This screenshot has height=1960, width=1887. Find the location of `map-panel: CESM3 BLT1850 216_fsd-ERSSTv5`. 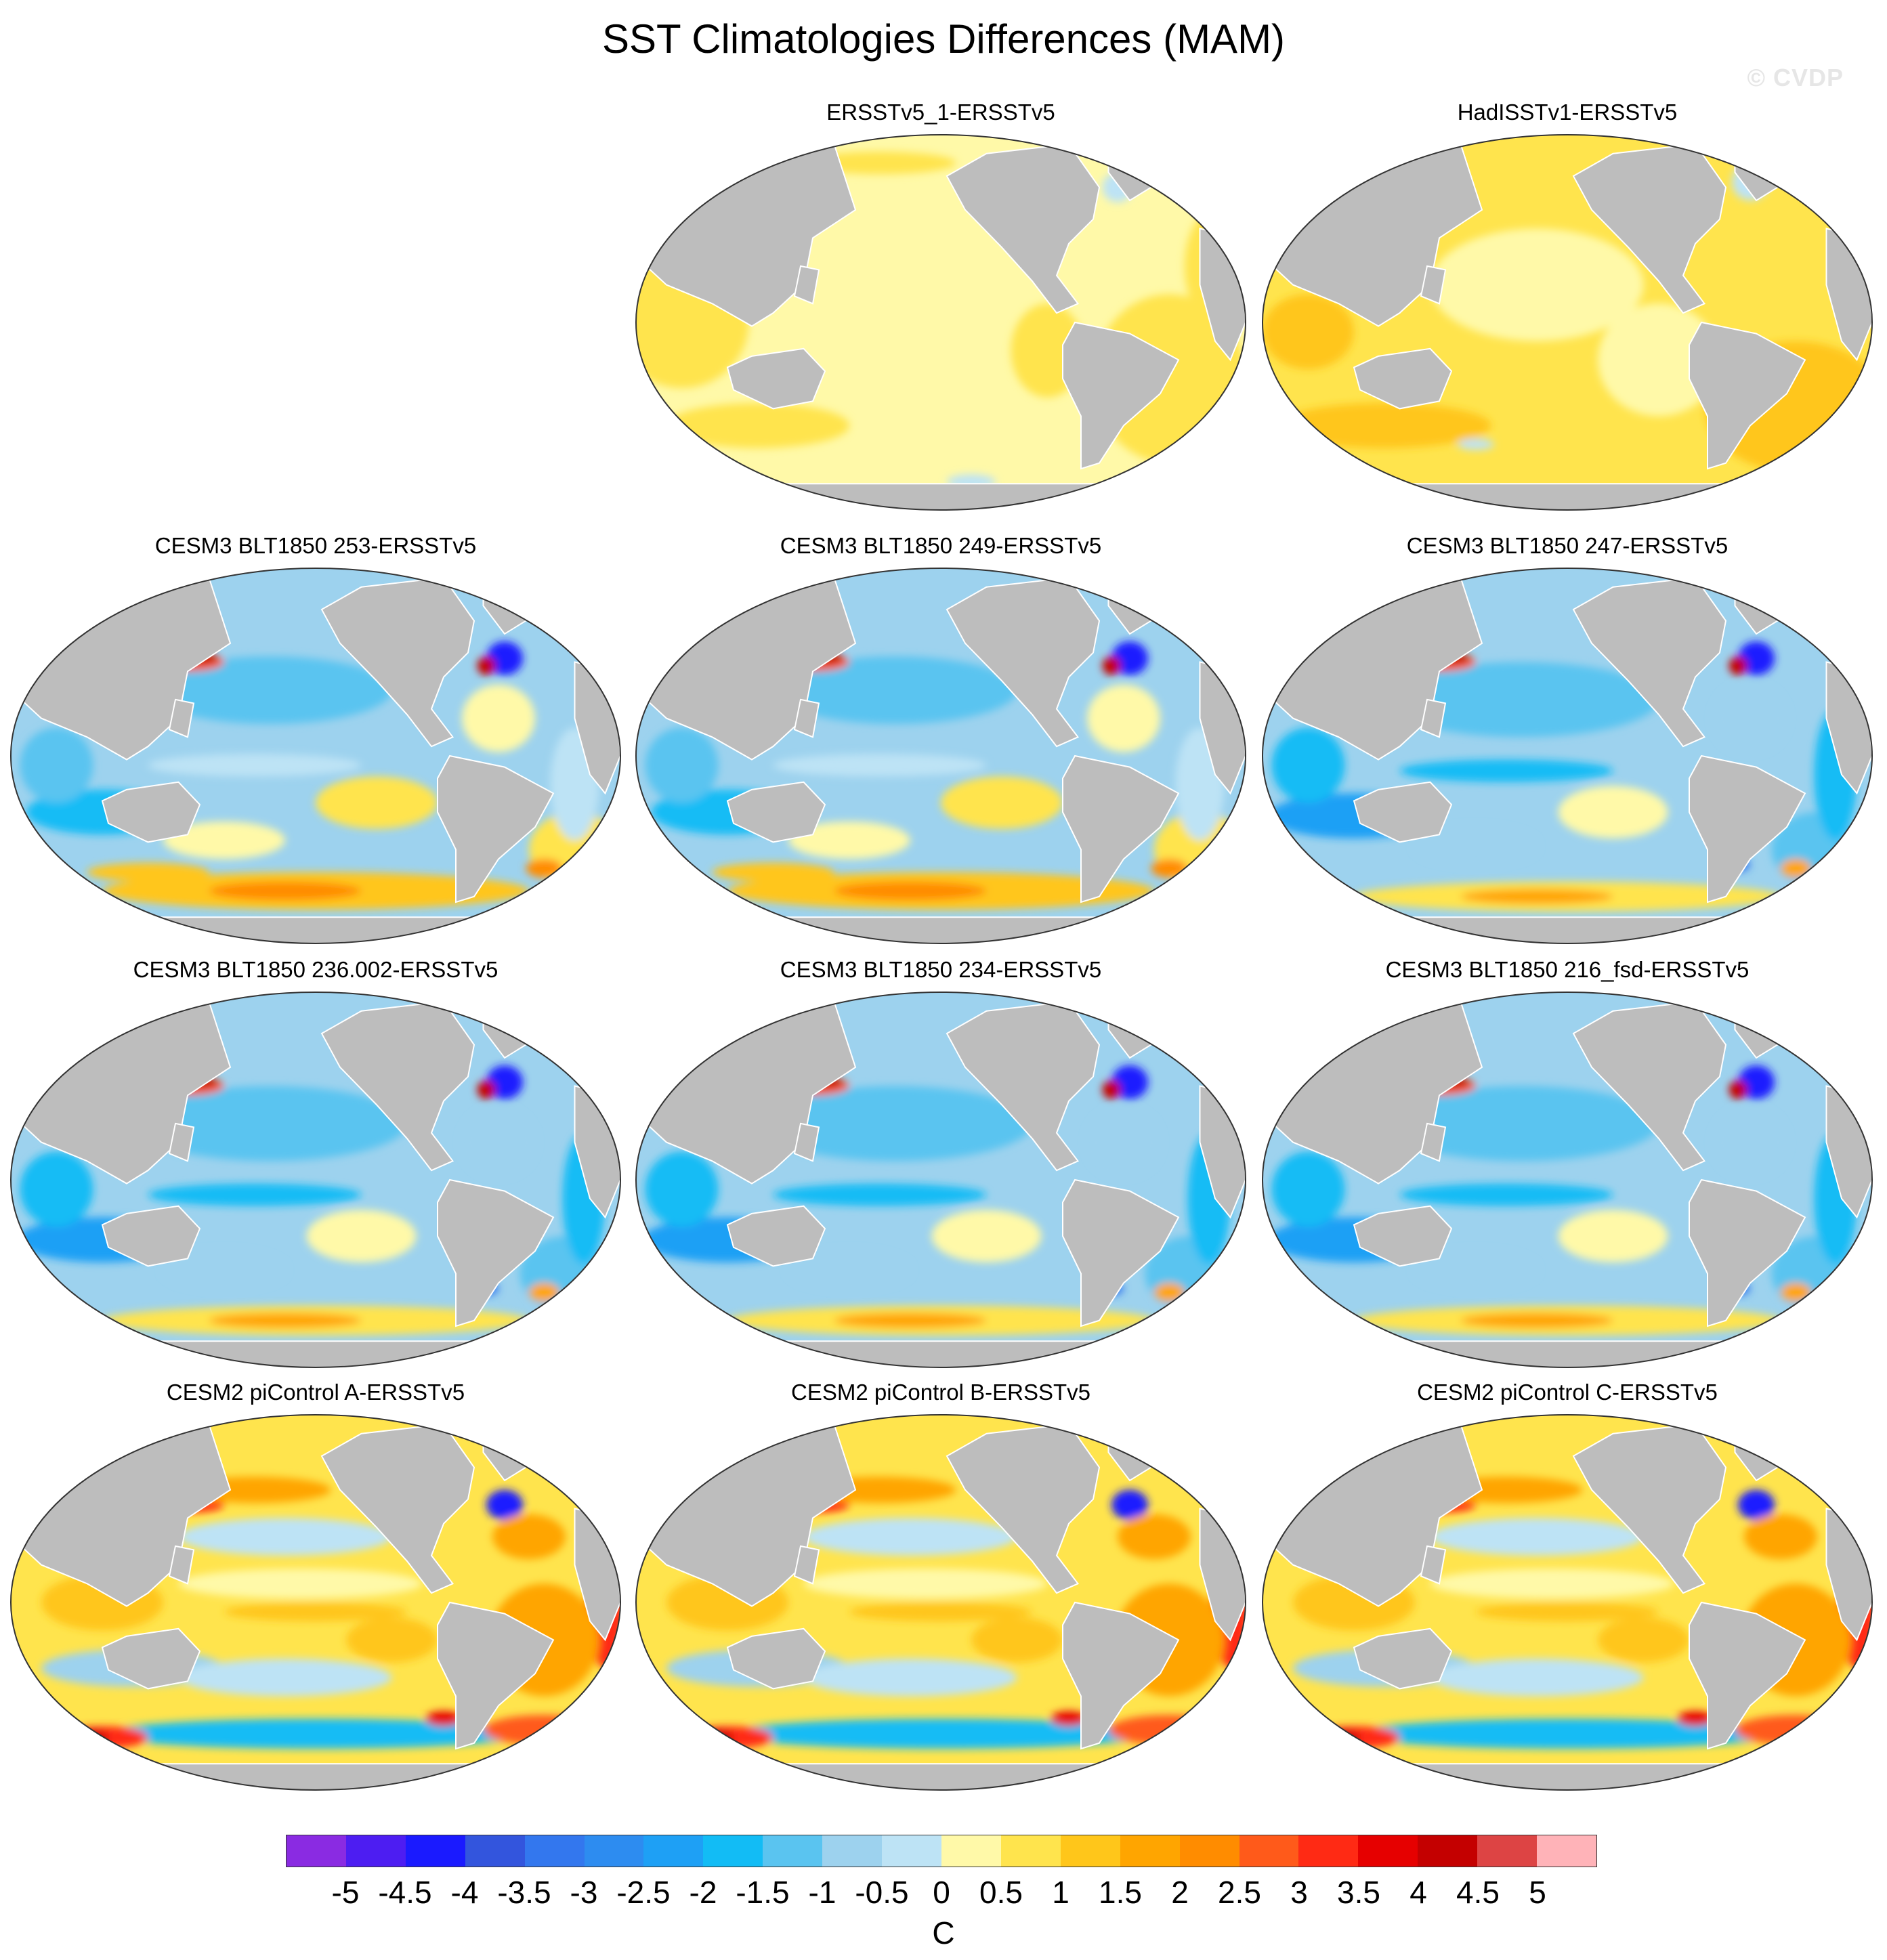

map-panel: CESM3 BLT1850 216_fsd-ERSSTv5 is located at coordinates (1568, 1162).